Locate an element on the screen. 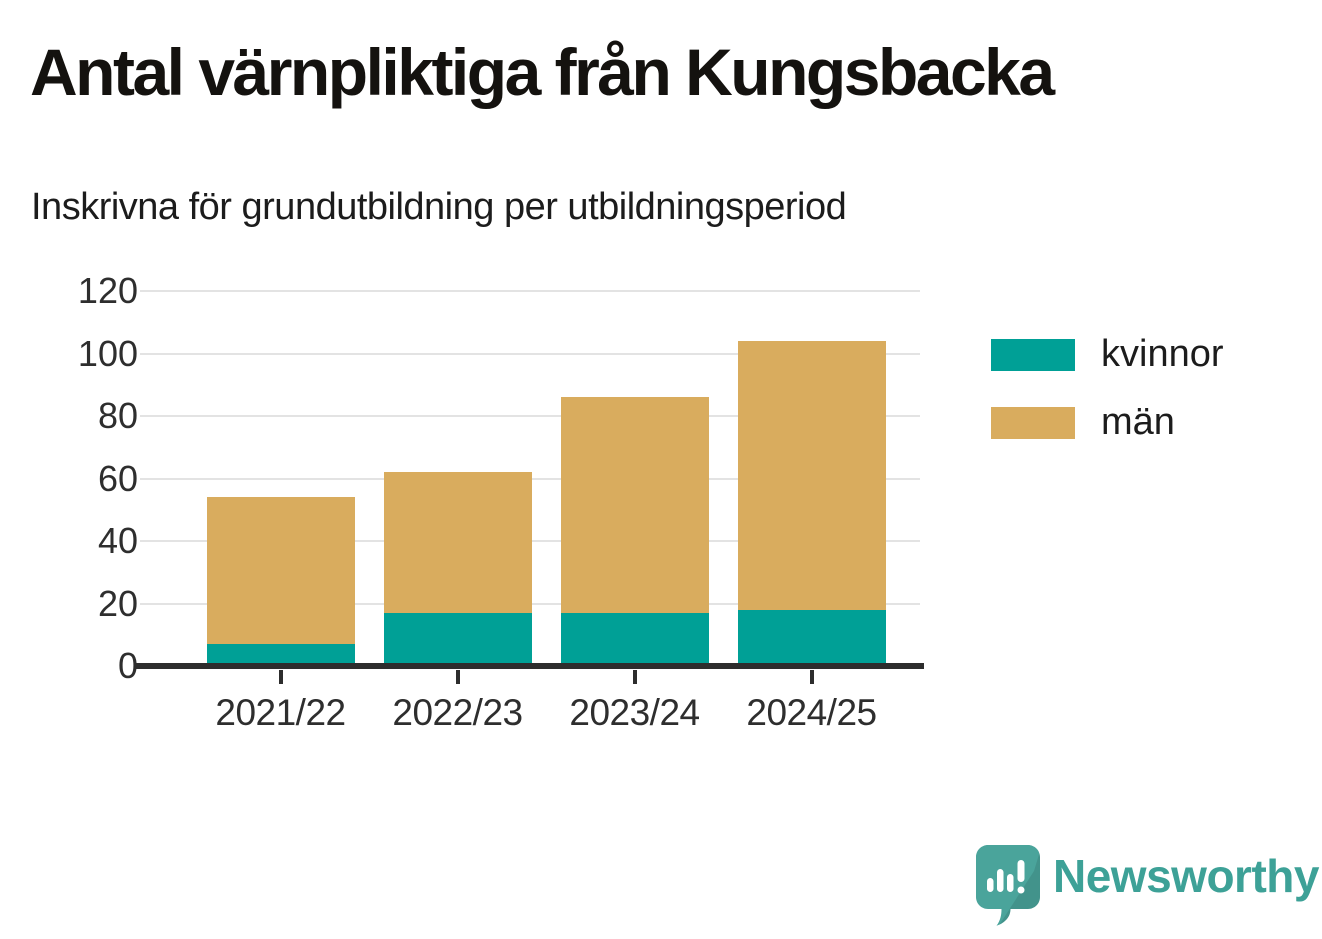  kvinnor-color-swatch is located at coordinates (1033, 354).